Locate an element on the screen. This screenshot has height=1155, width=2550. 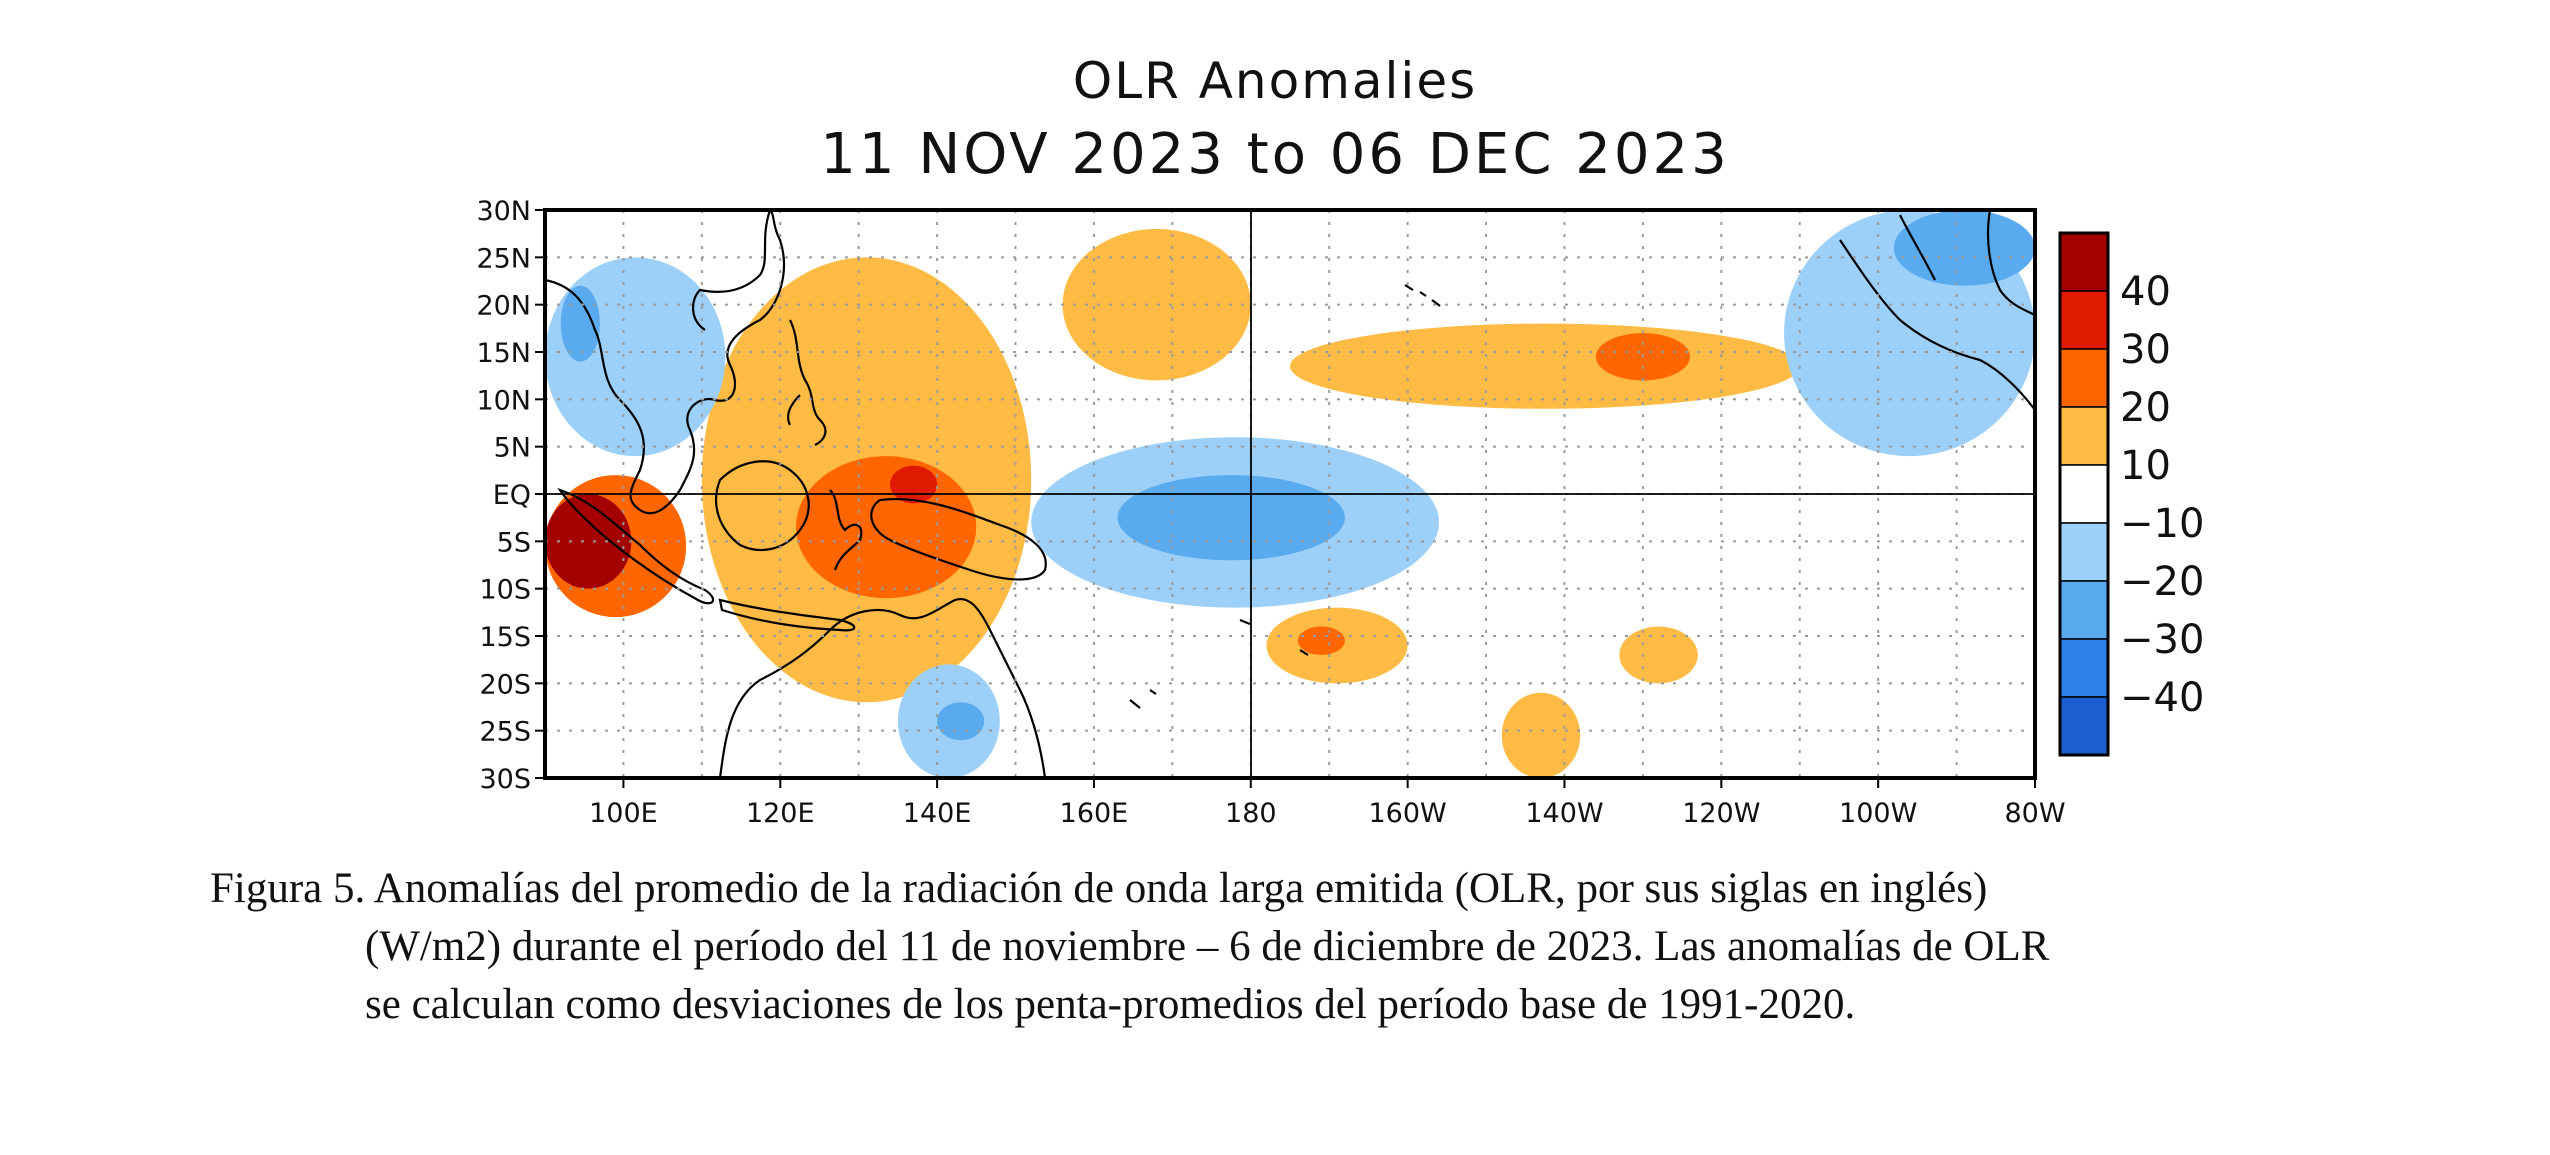
colorbar: 40 30 20 10 −10 −20 −30 −40 is located at coordinates (2131, 494).